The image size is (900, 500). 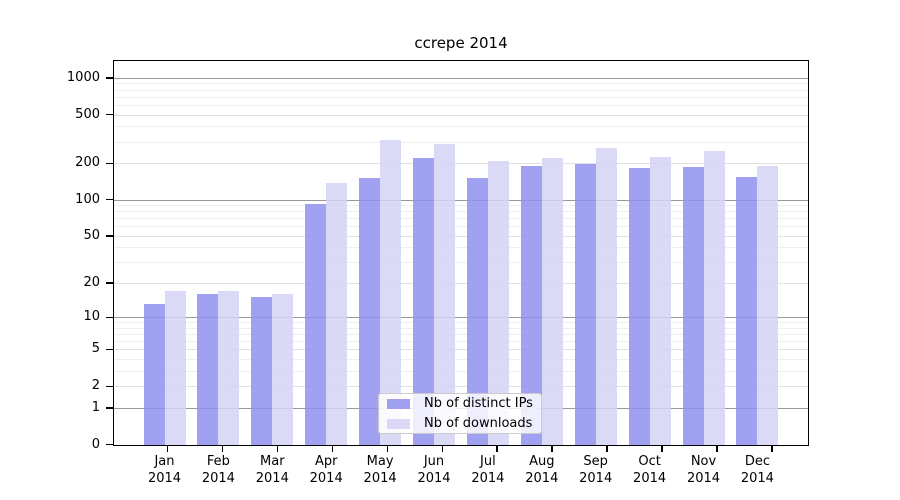 I want to click on x-tick-label: Jul 2014, so click(x=488, y=470).